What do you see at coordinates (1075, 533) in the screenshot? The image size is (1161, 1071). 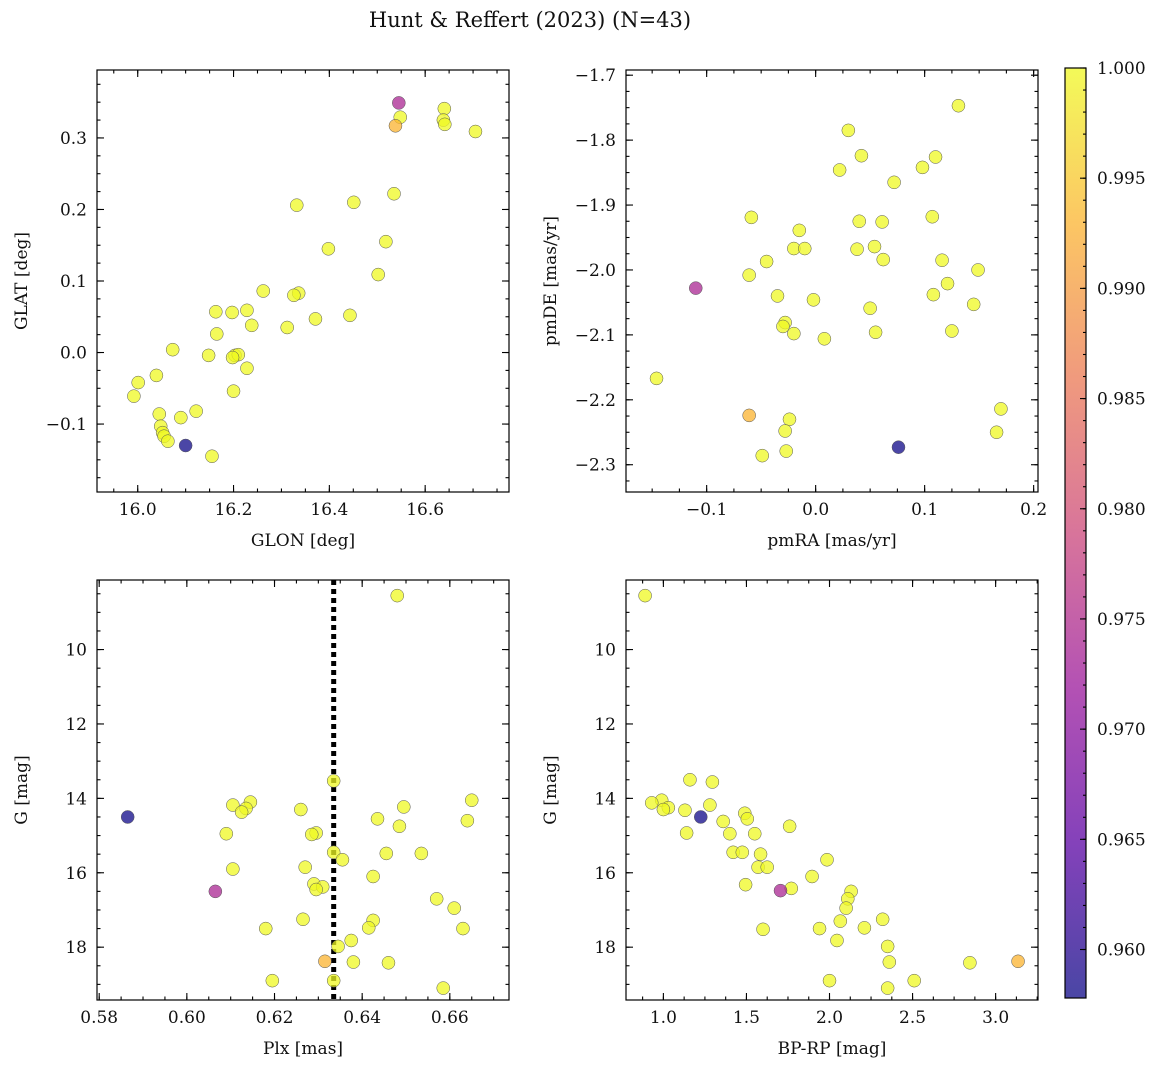 I see `colorbar-frame` at bounding box center [1075, 533].